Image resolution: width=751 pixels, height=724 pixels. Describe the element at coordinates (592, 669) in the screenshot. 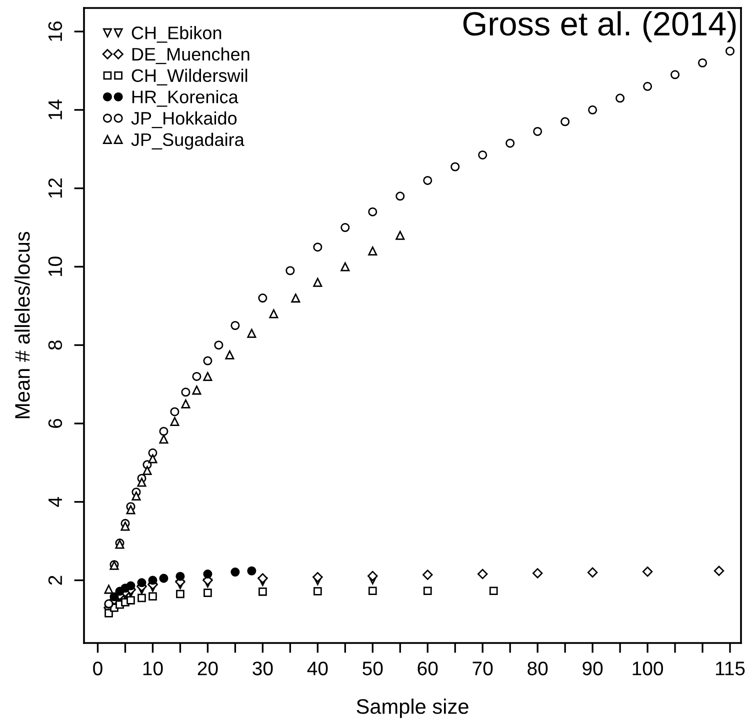

I see `x-tick-label: 90` at that location.